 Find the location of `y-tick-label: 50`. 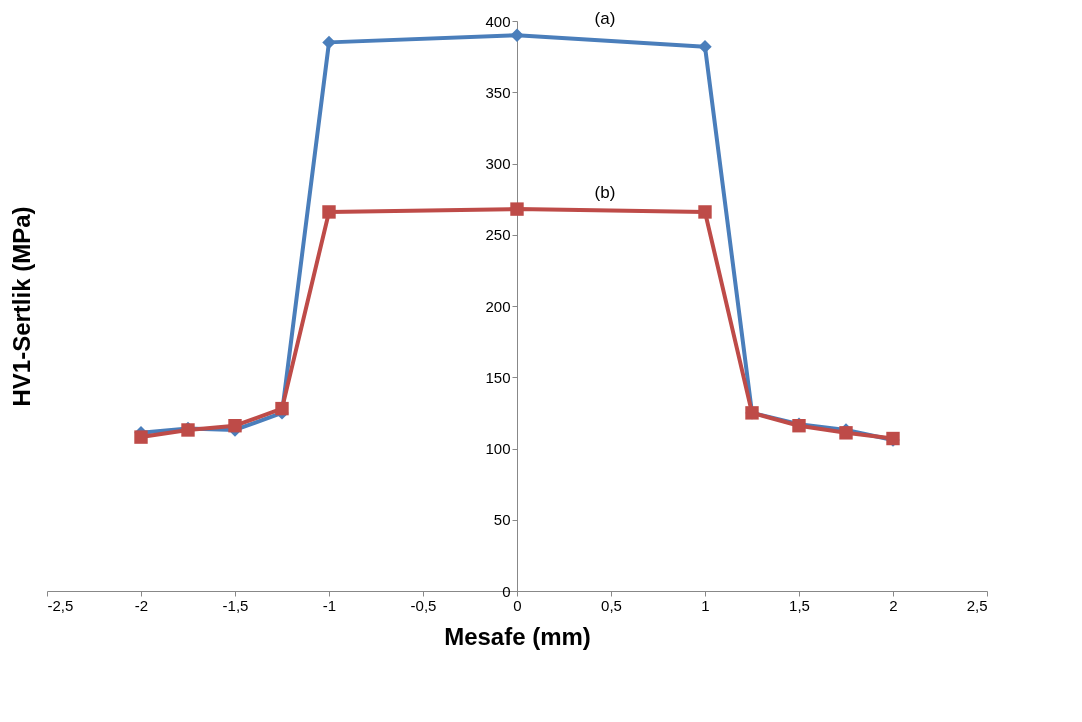

y-tick-label: 50 is located at coordinates (502, 520).